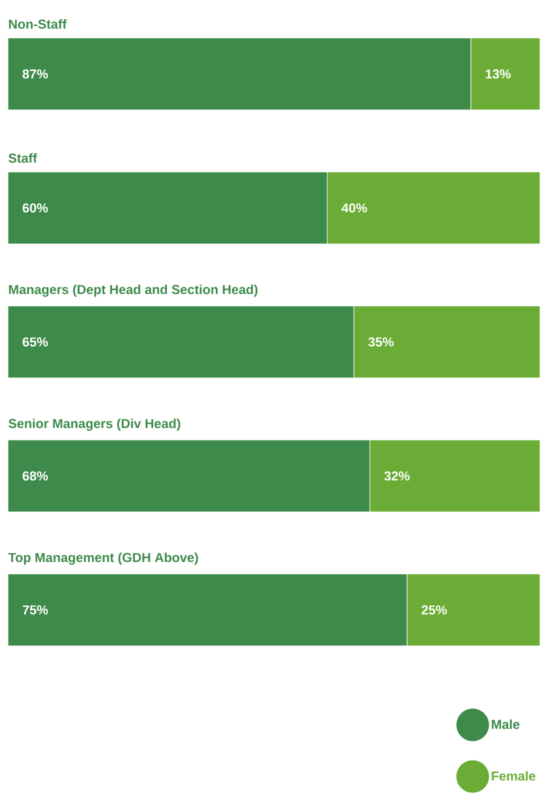 The height and width of the screenshot is (795, 541). Describe the element at coordinates (35, 476) in the screenshot. I see `data-label: 68%` at that location.